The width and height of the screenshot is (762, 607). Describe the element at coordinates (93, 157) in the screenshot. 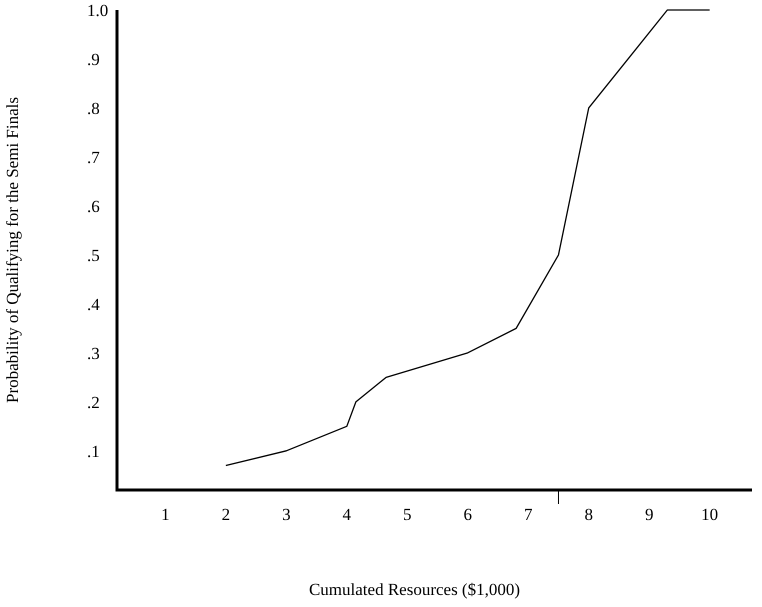

I see `y-tick-label: .7` at that location.